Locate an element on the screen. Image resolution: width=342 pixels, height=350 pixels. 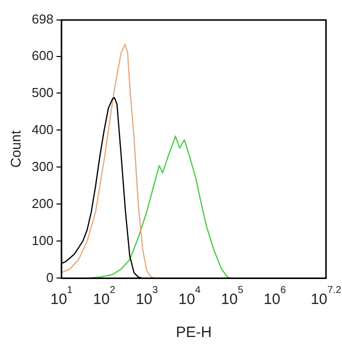
y-tick-label: 300 is located at coordinates (43, 166).